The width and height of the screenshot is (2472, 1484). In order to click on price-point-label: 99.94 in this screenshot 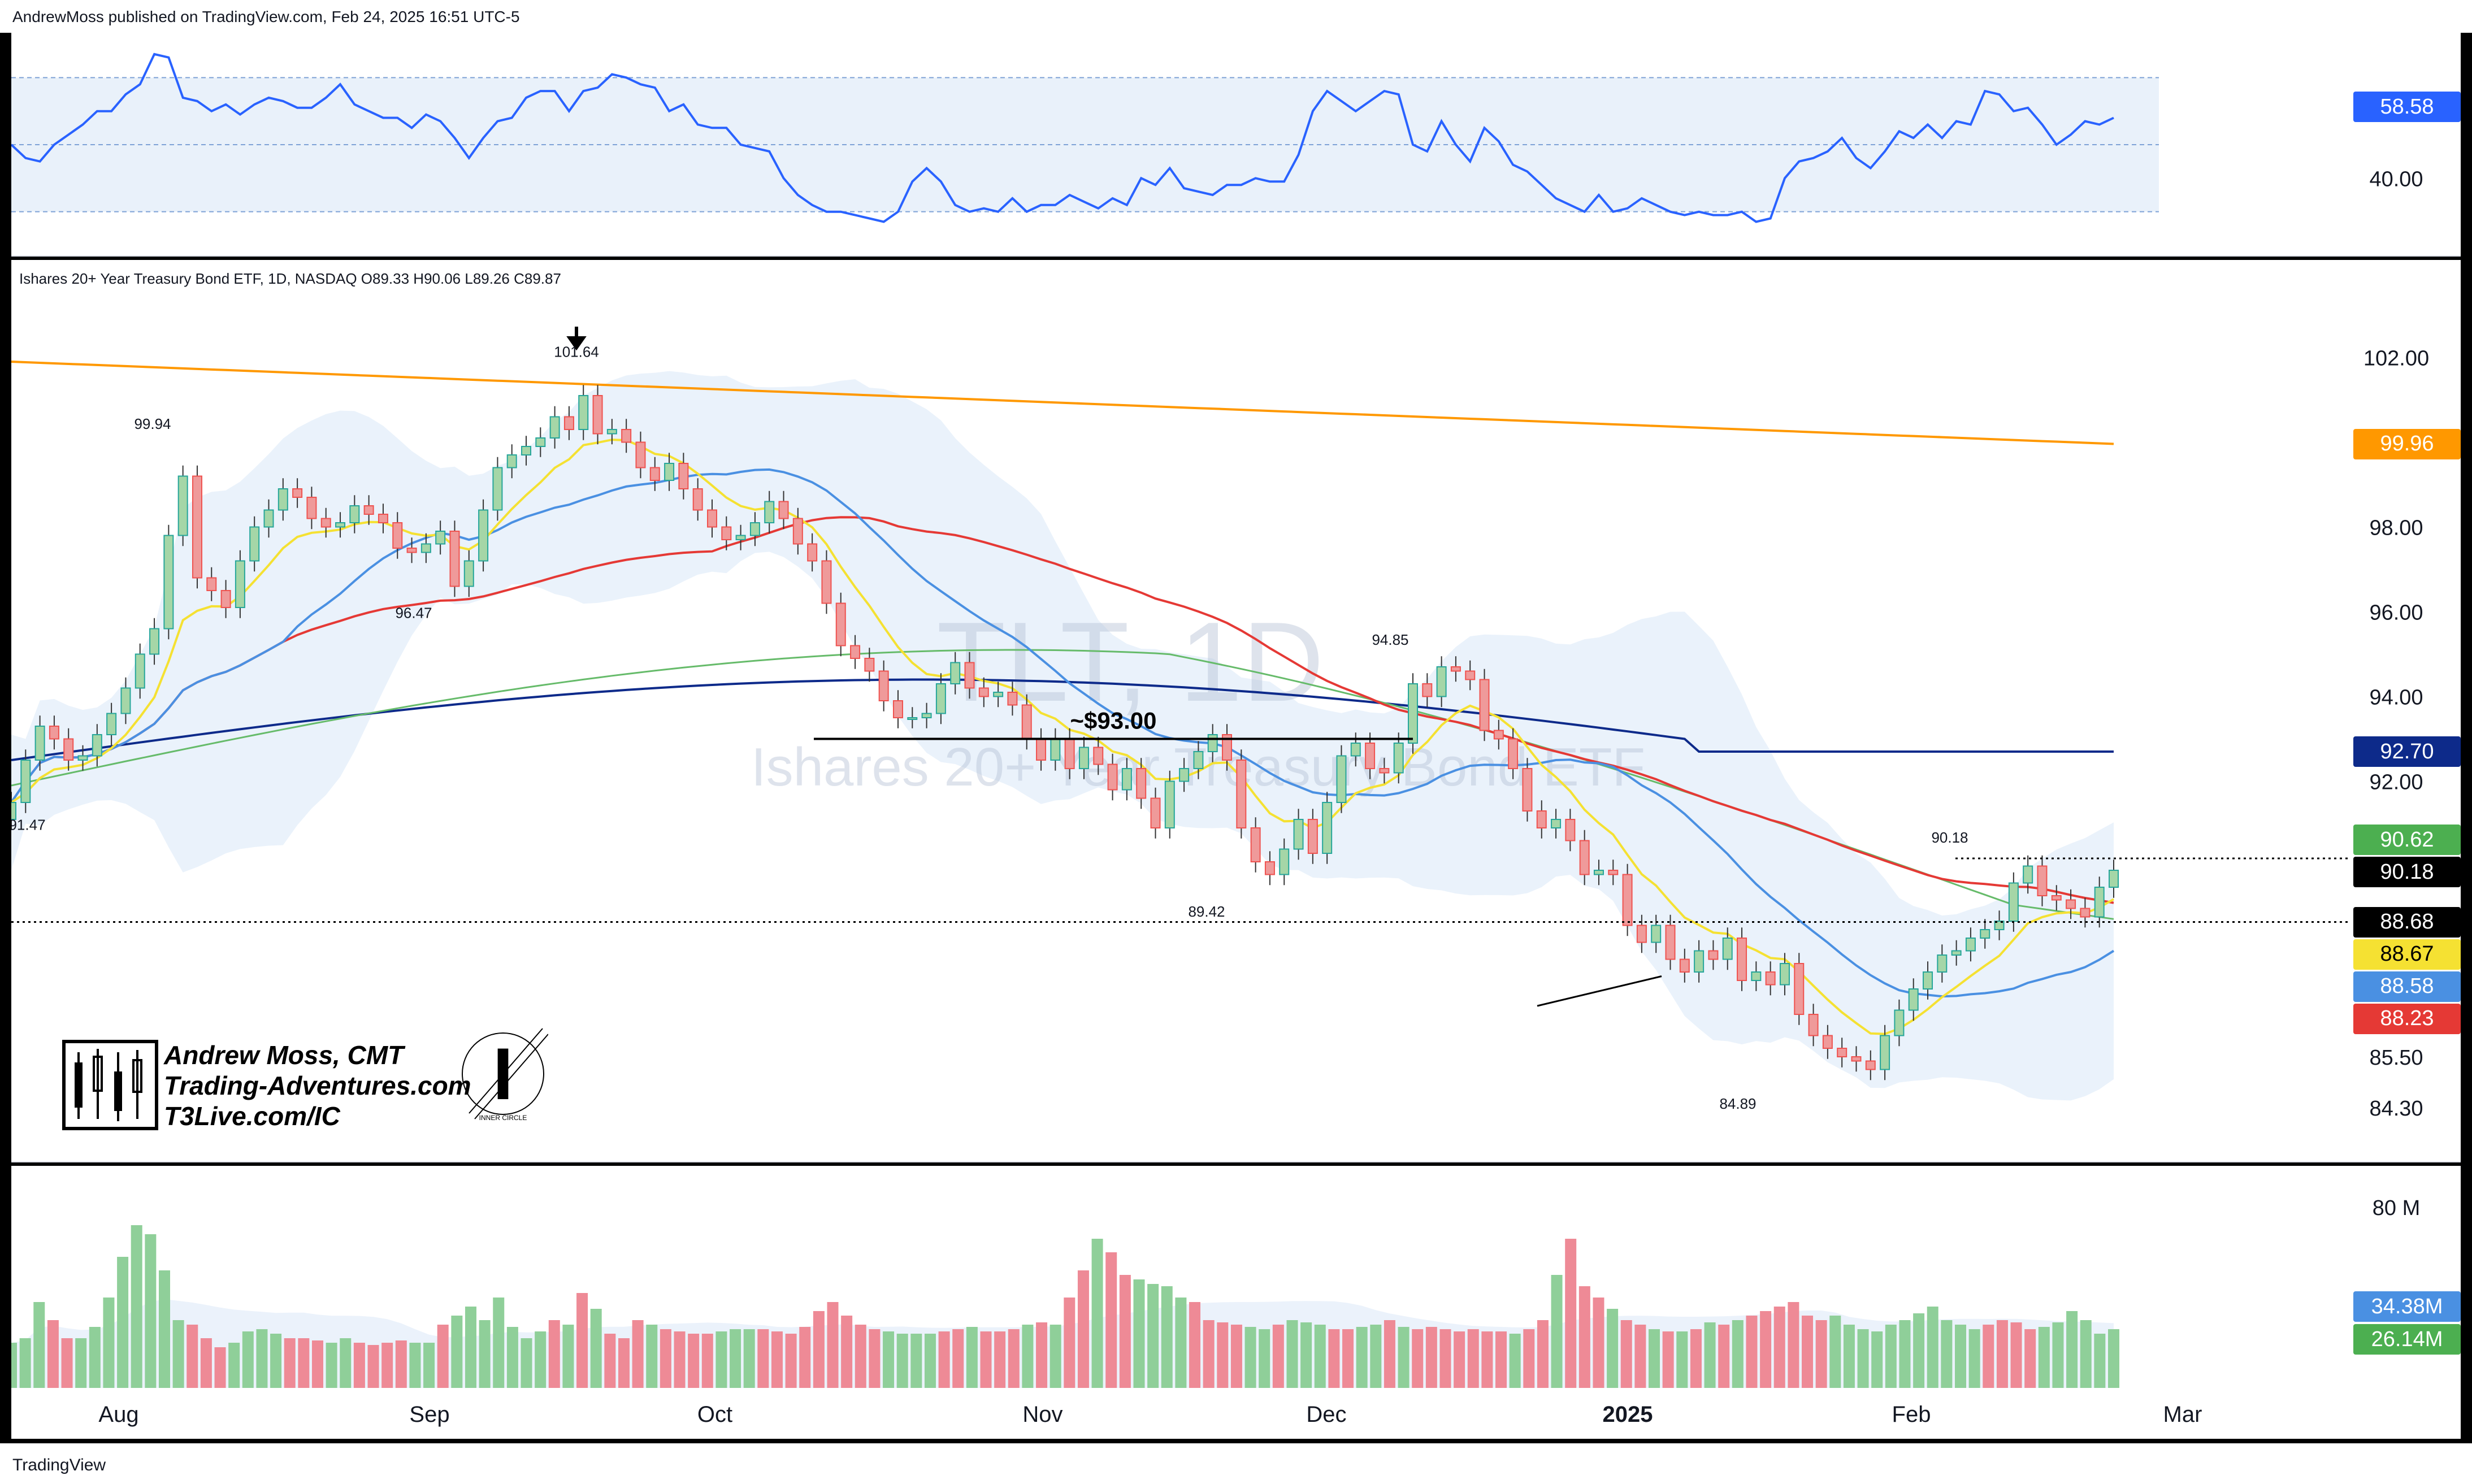, I will do `click(153, 424)`.